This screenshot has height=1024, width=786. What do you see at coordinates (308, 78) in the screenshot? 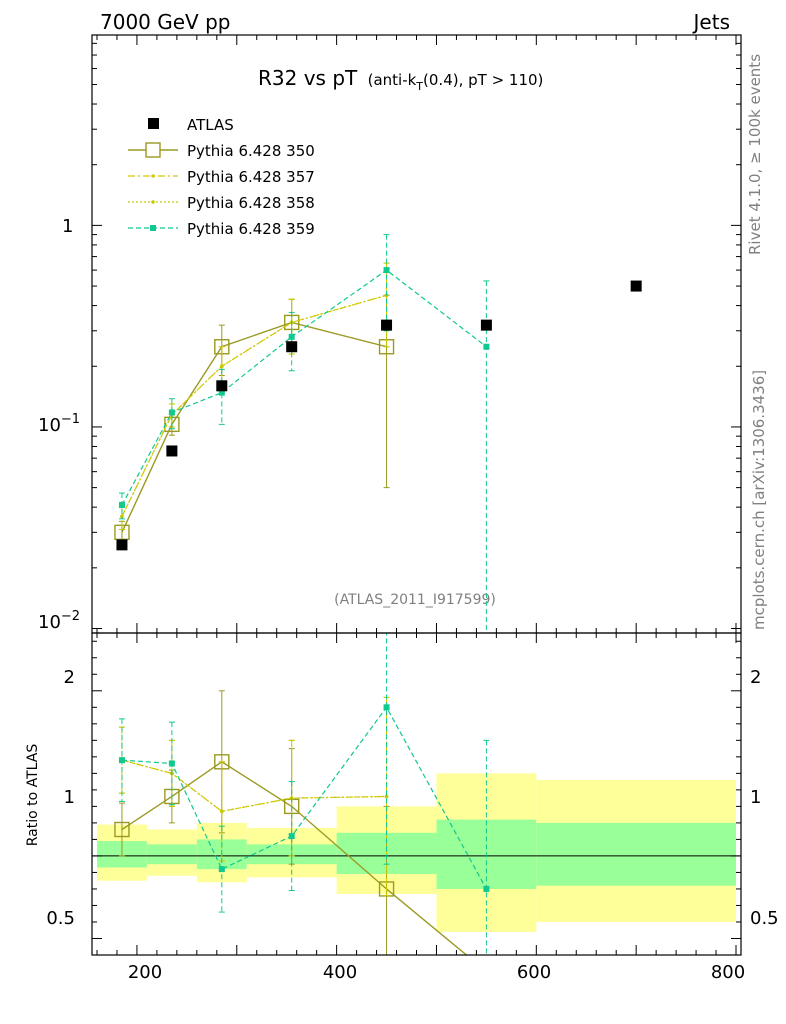
I see `title-main: R32 vs pT` at bounding box center [308, 78].